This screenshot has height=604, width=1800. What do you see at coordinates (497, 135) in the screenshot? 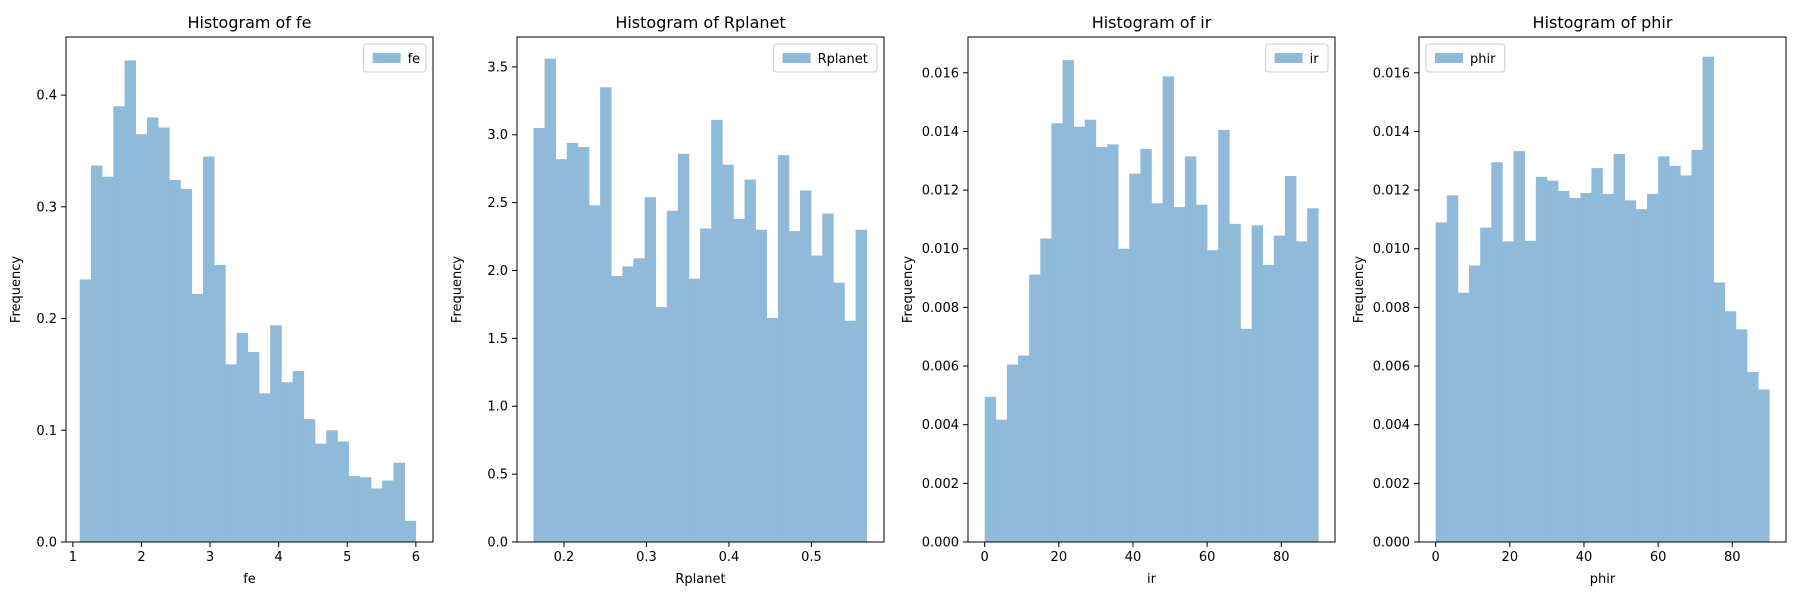
I see `y-tick-label: 3.0` at bounding box center [497, 135].